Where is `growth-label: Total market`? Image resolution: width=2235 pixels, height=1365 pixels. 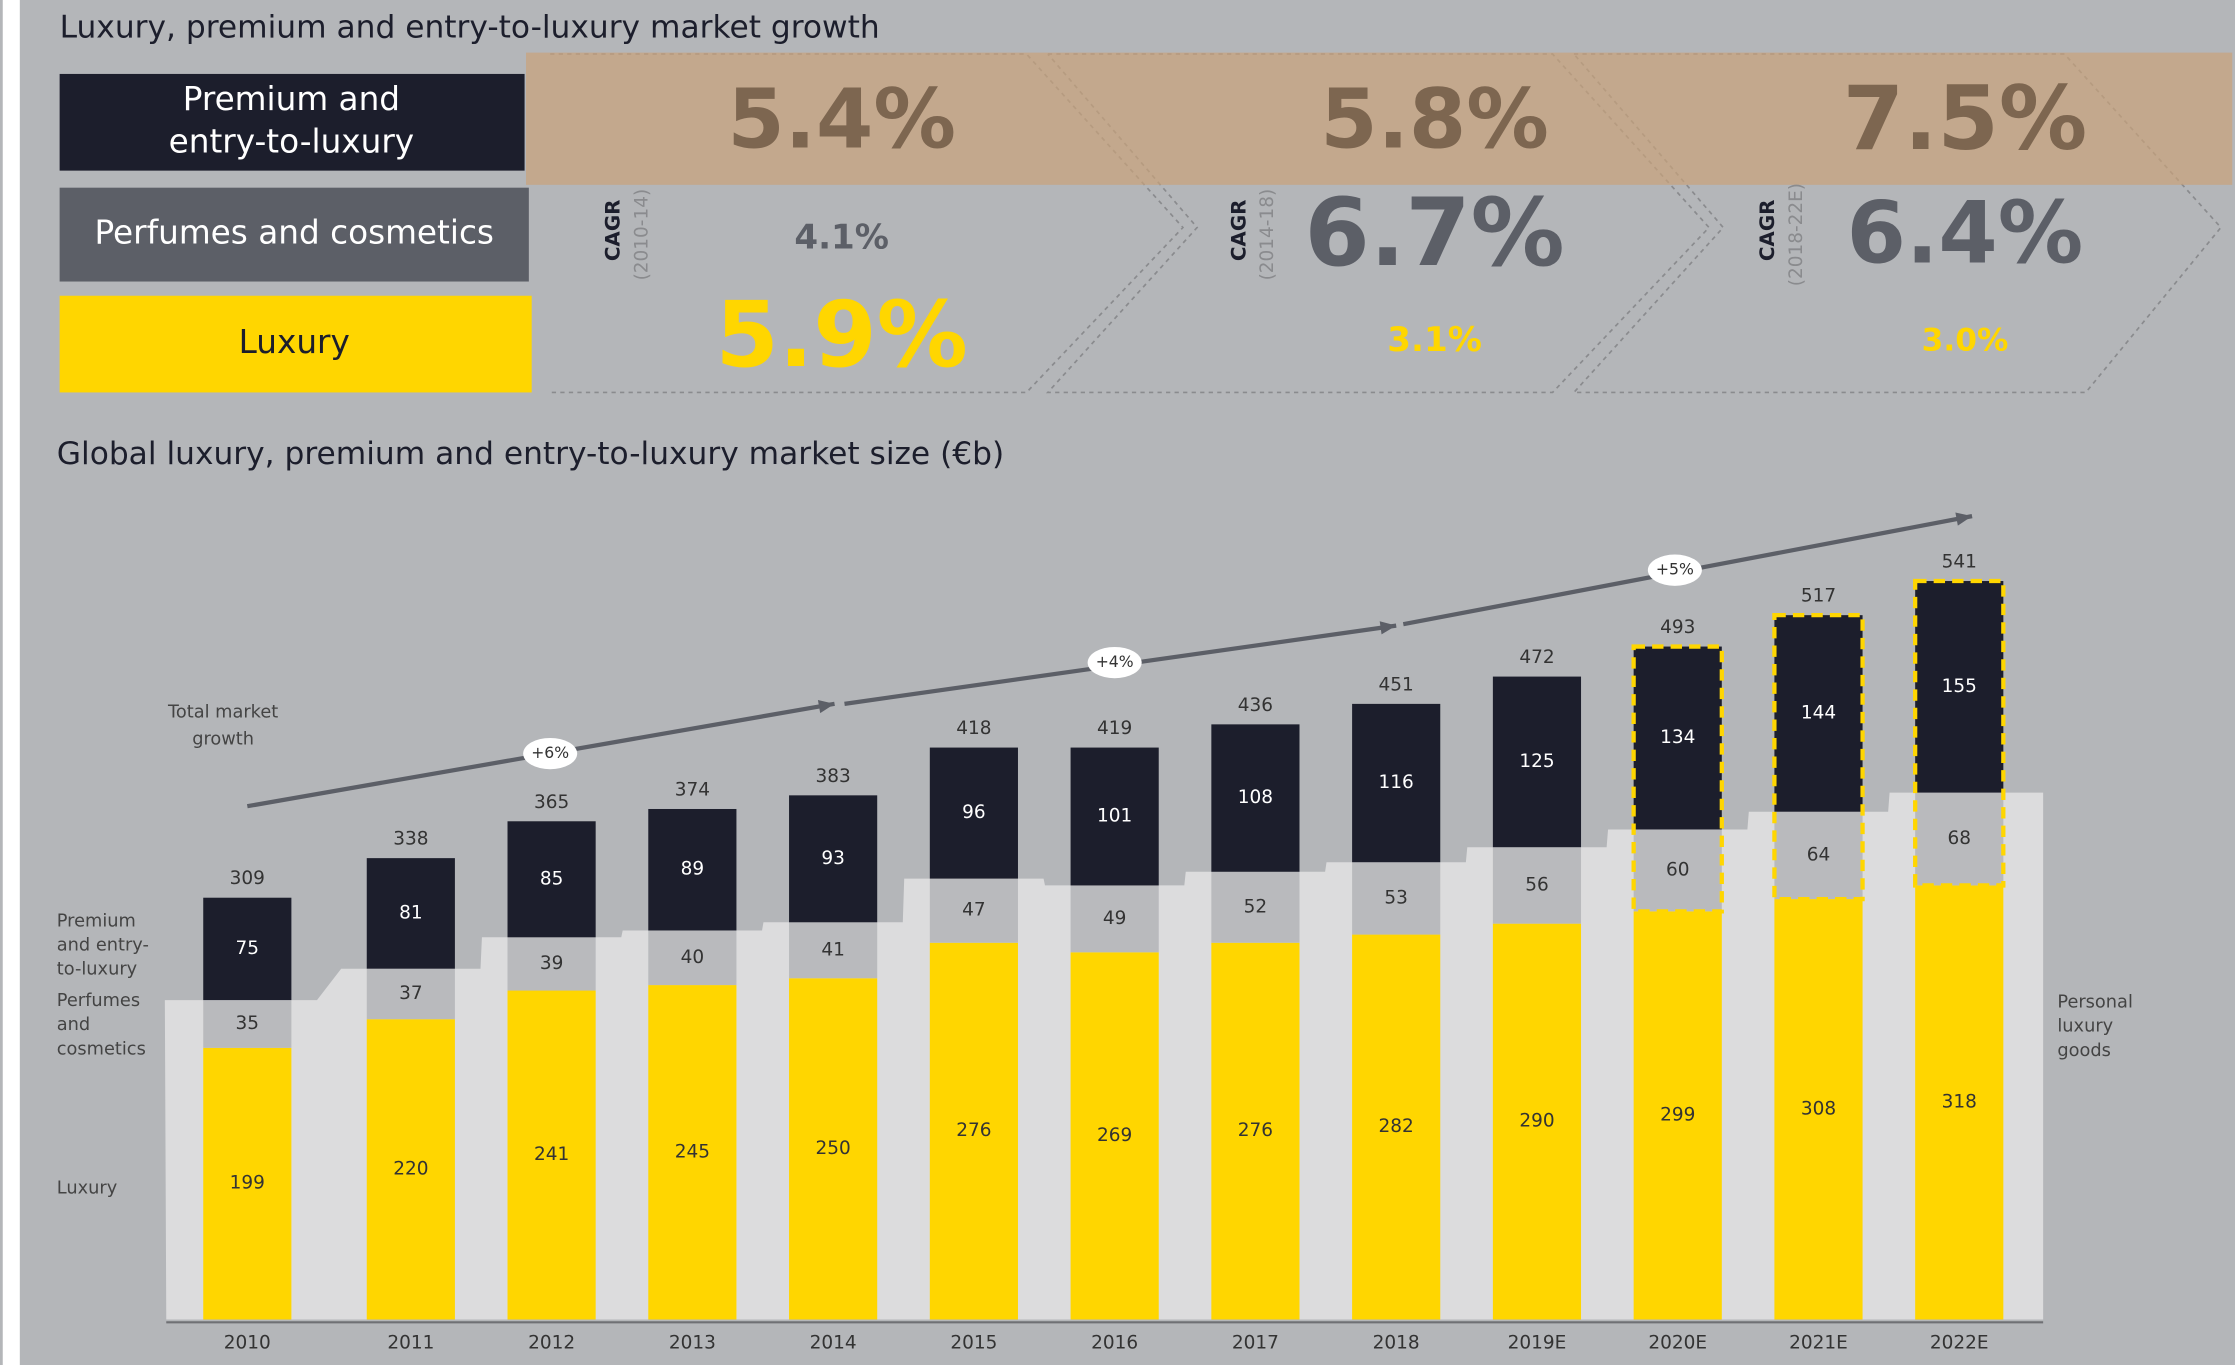
growth-label: Total market is located at coordinates (222, 712).